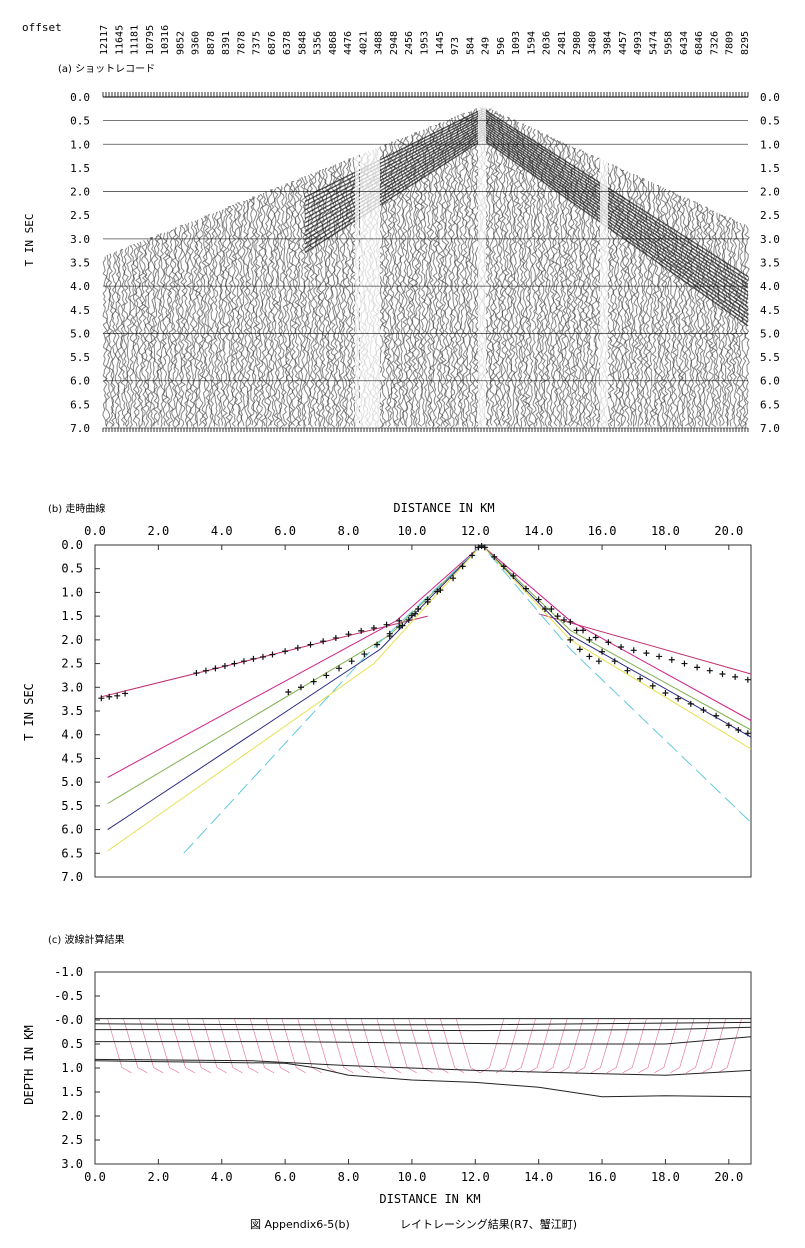 Image resolution: width=805 pixels, height=1248 pixels. Describe the element at coordinates (592, 43) in the screenshot. I see `offset-tick-label: 3480` at that location.